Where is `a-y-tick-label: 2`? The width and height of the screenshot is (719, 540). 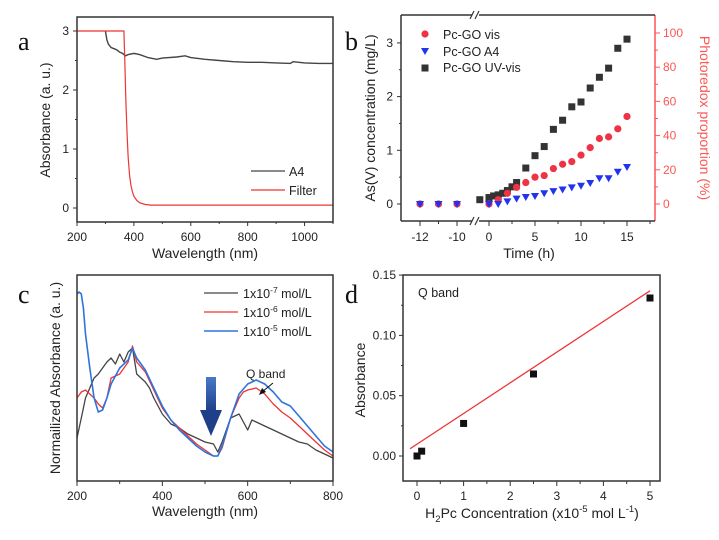 a-y-tick-label: 2 is located at coordinates (65, 90).